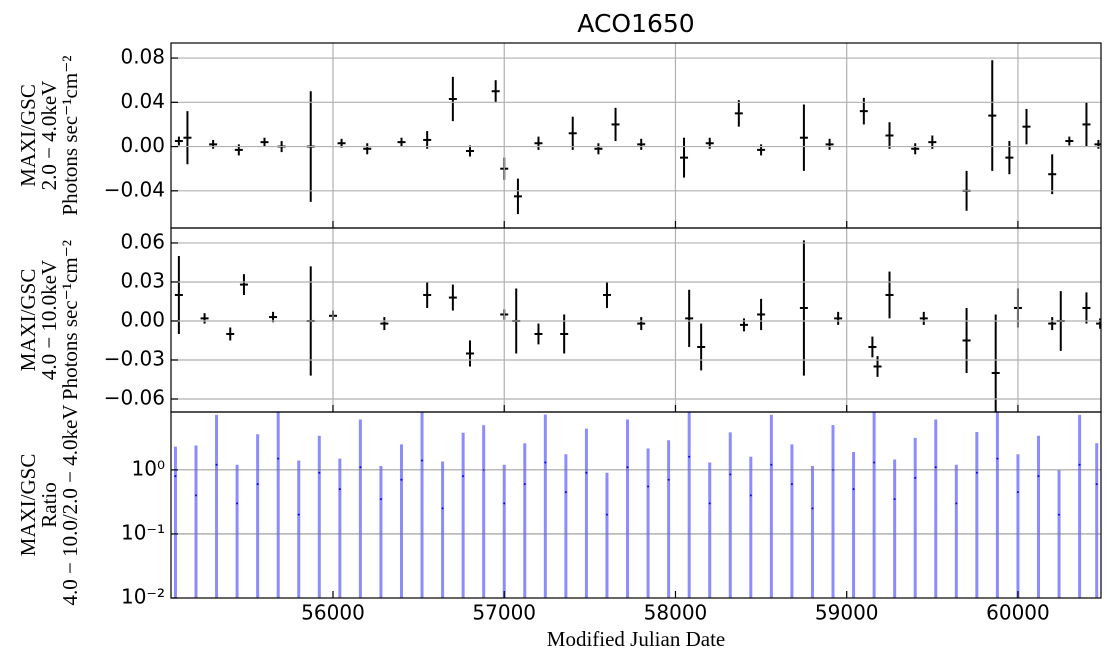 This screenshot has height=664, width=1113. What do you see at coordinates (635, 23) in the screenshot?
I see `chart-title: ACO1650` at bounding box center [635, 23].